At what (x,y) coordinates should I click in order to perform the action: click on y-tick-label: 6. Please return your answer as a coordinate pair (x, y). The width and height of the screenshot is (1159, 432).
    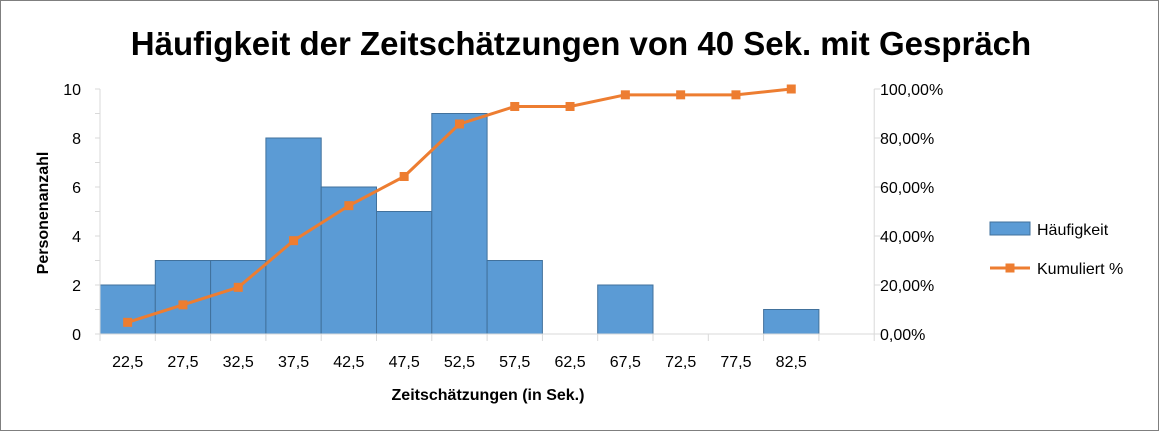
    Looking at the image, I should click on (76, 188).